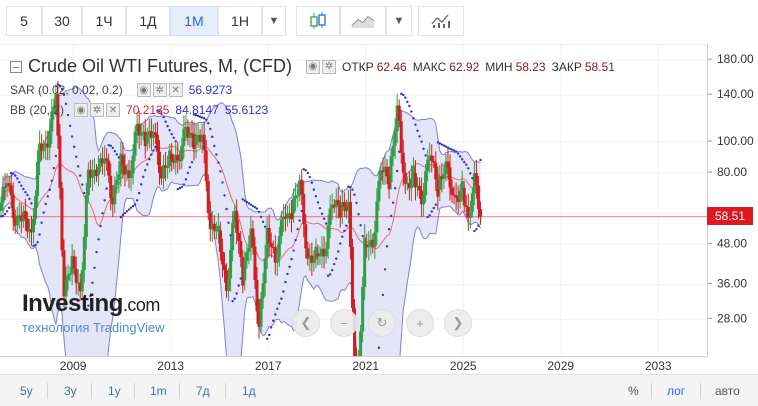  I want to click on indicators-button, so click(441, 21).